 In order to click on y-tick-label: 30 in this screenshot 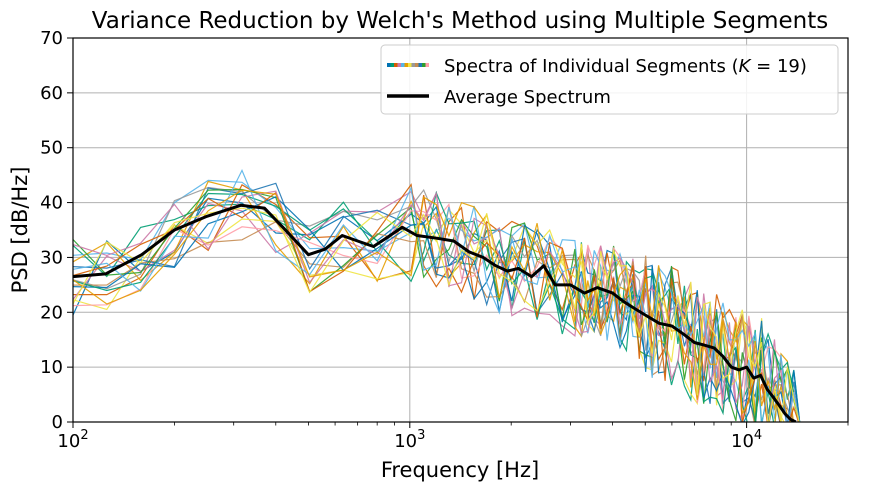, I will do `click(51, 257)`.